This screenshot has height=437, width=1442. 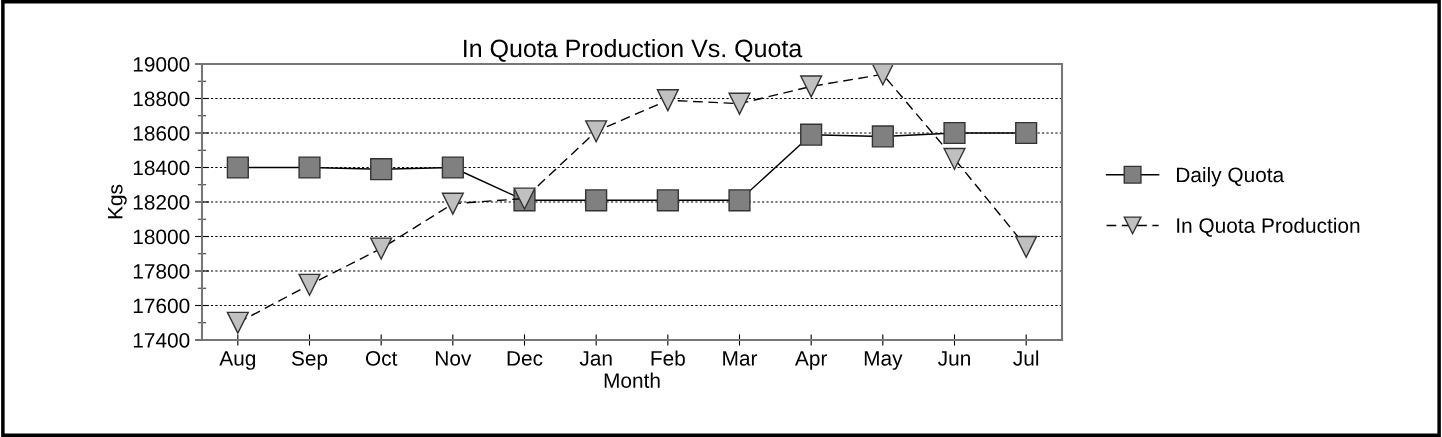 I want to click on y-tick-label: 18200, so click(x=161, y=202).